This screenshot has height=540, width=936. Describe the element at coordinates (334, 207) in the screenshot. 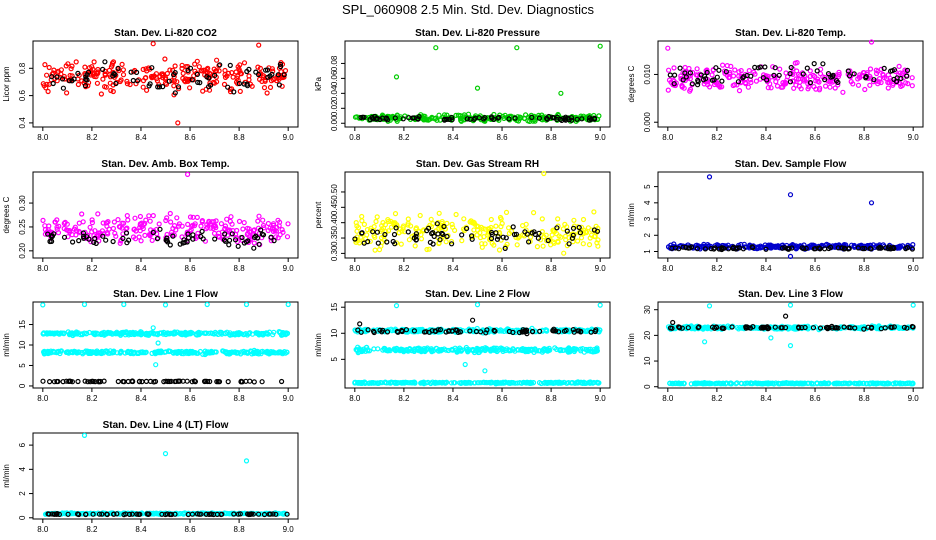

I see `y-tick-label: 0.45` at that location.